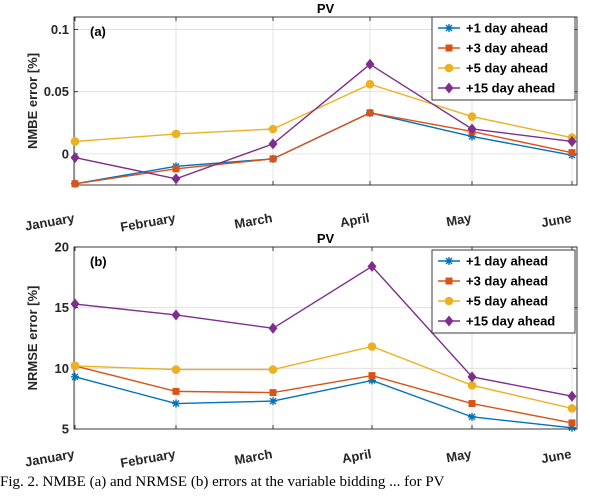 Image resolution: width=590 pixels, height=496 pixels. Describe the element at coordinates (98, 261) in the screenshot. I see `panel-label: (b)` at that location.